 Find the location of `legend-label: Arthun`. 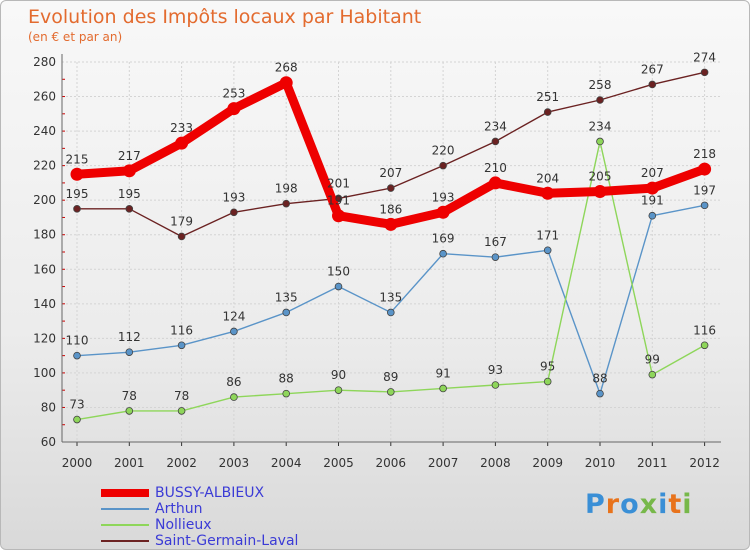

legend-label: Arthun is located at coordinates (179, 509).